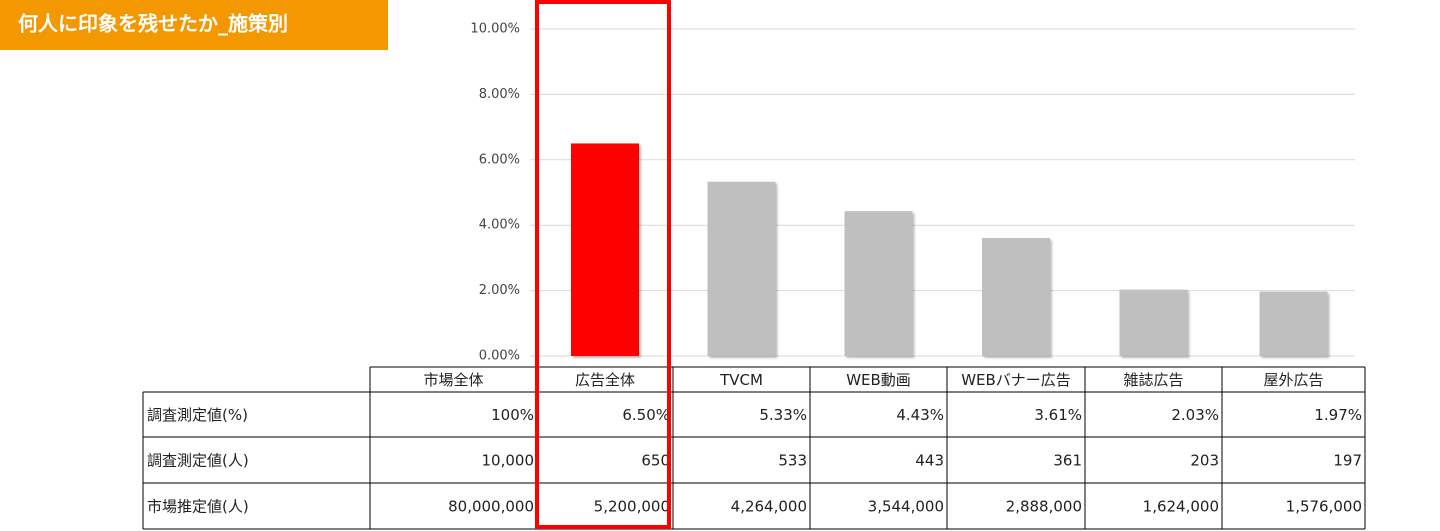 Image resolution: width=1440 pixels, height=531 pixels. Describe the element at coordinates (1347, 461) in the screenshot. I see `table-cell: 197` at that location.